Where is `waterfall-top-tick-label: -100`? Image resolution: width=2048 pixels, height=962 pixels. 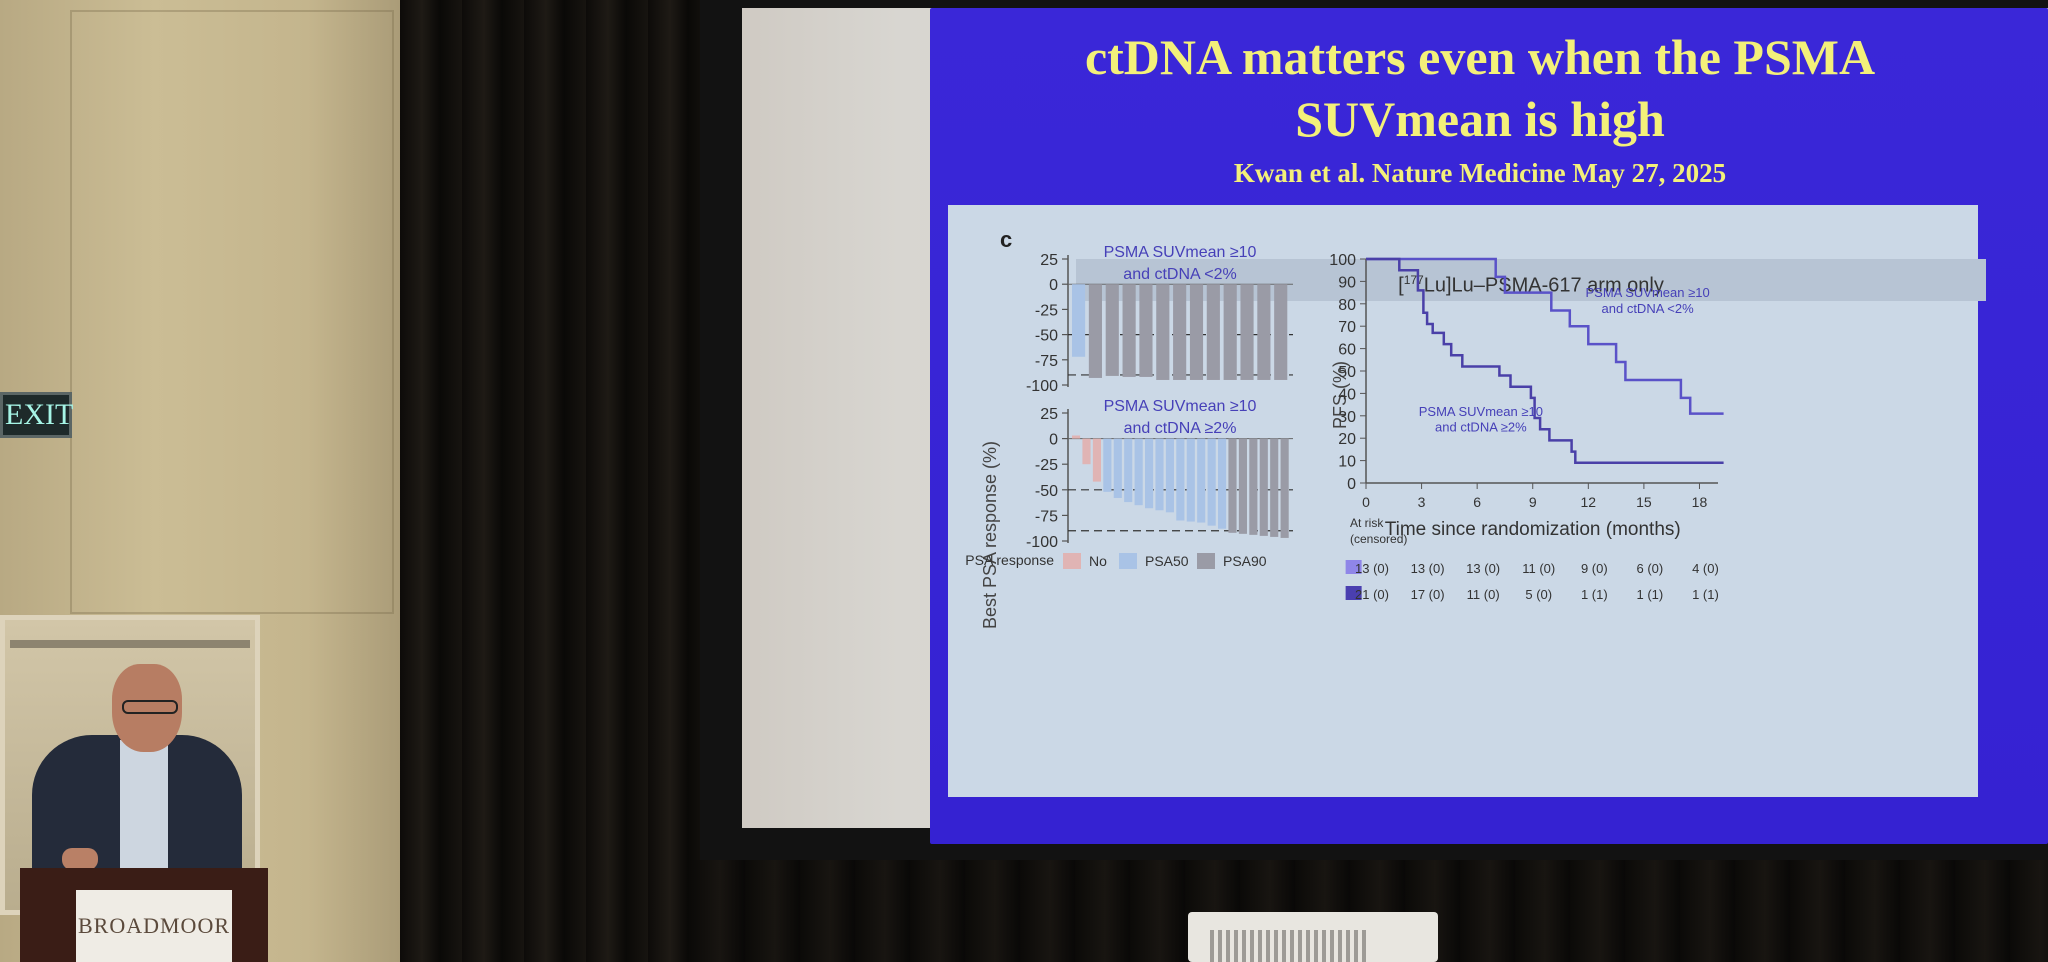 waterfall-top-tick-label: -100 is located at coordinates (1042, 386).